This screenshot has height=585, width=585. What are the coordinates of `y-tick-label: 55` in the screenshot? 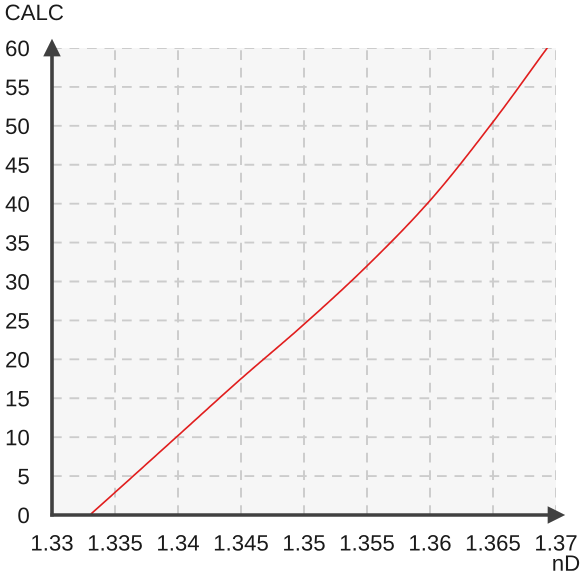 It's located at (17, 88).